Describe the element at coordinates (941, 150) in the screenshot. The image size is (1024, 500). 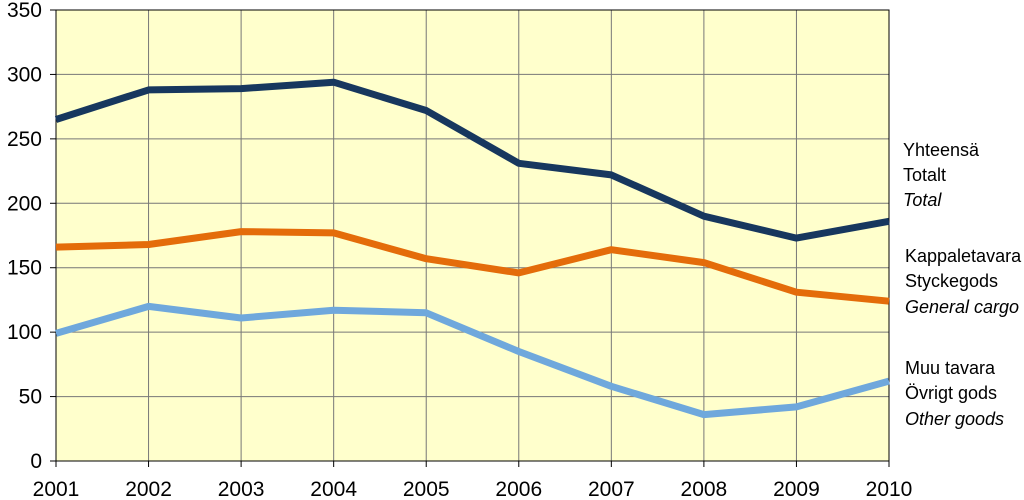
I see `legend-total-fi: Yhteensä` at that location.